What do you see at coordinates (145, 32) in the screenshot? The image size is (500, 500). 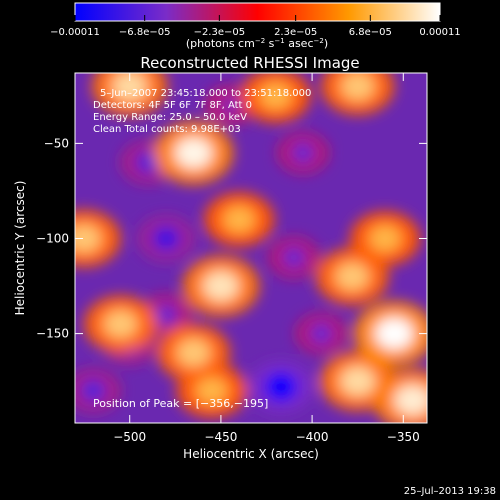 I see `colorbar-tick-label: −6.8e−05` at bounding box center [145, 32].